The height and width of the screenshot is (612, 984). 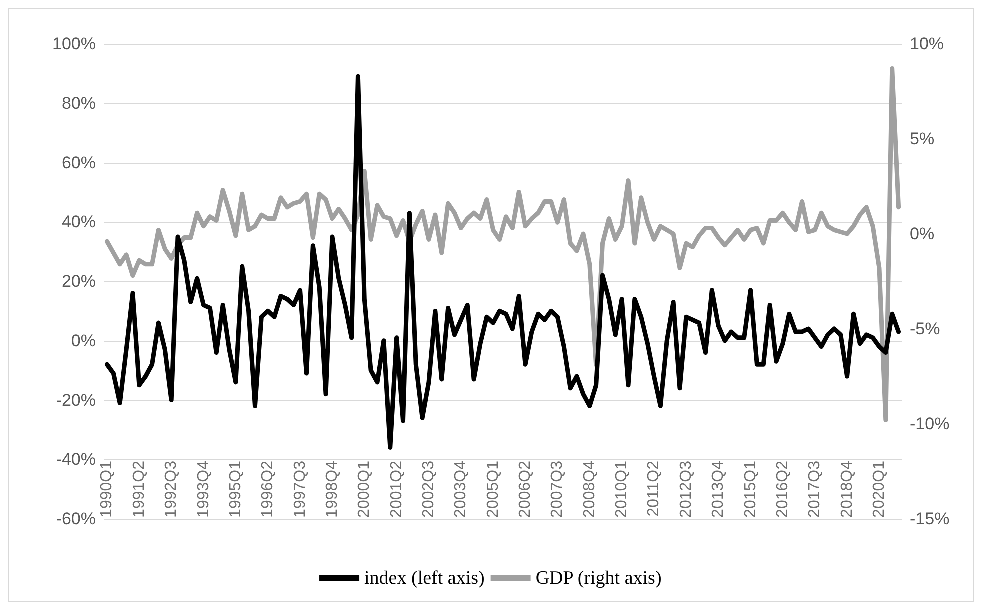 I want to click on y-tick-label: 40%, so click(x=79, y=222).